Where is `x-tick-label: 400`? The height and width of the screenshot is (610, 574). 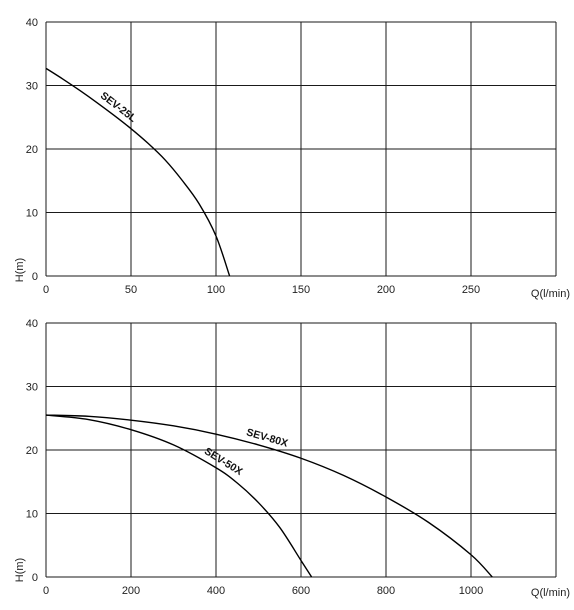
x-tick-label: 400 is located at coordinates (216, 591).